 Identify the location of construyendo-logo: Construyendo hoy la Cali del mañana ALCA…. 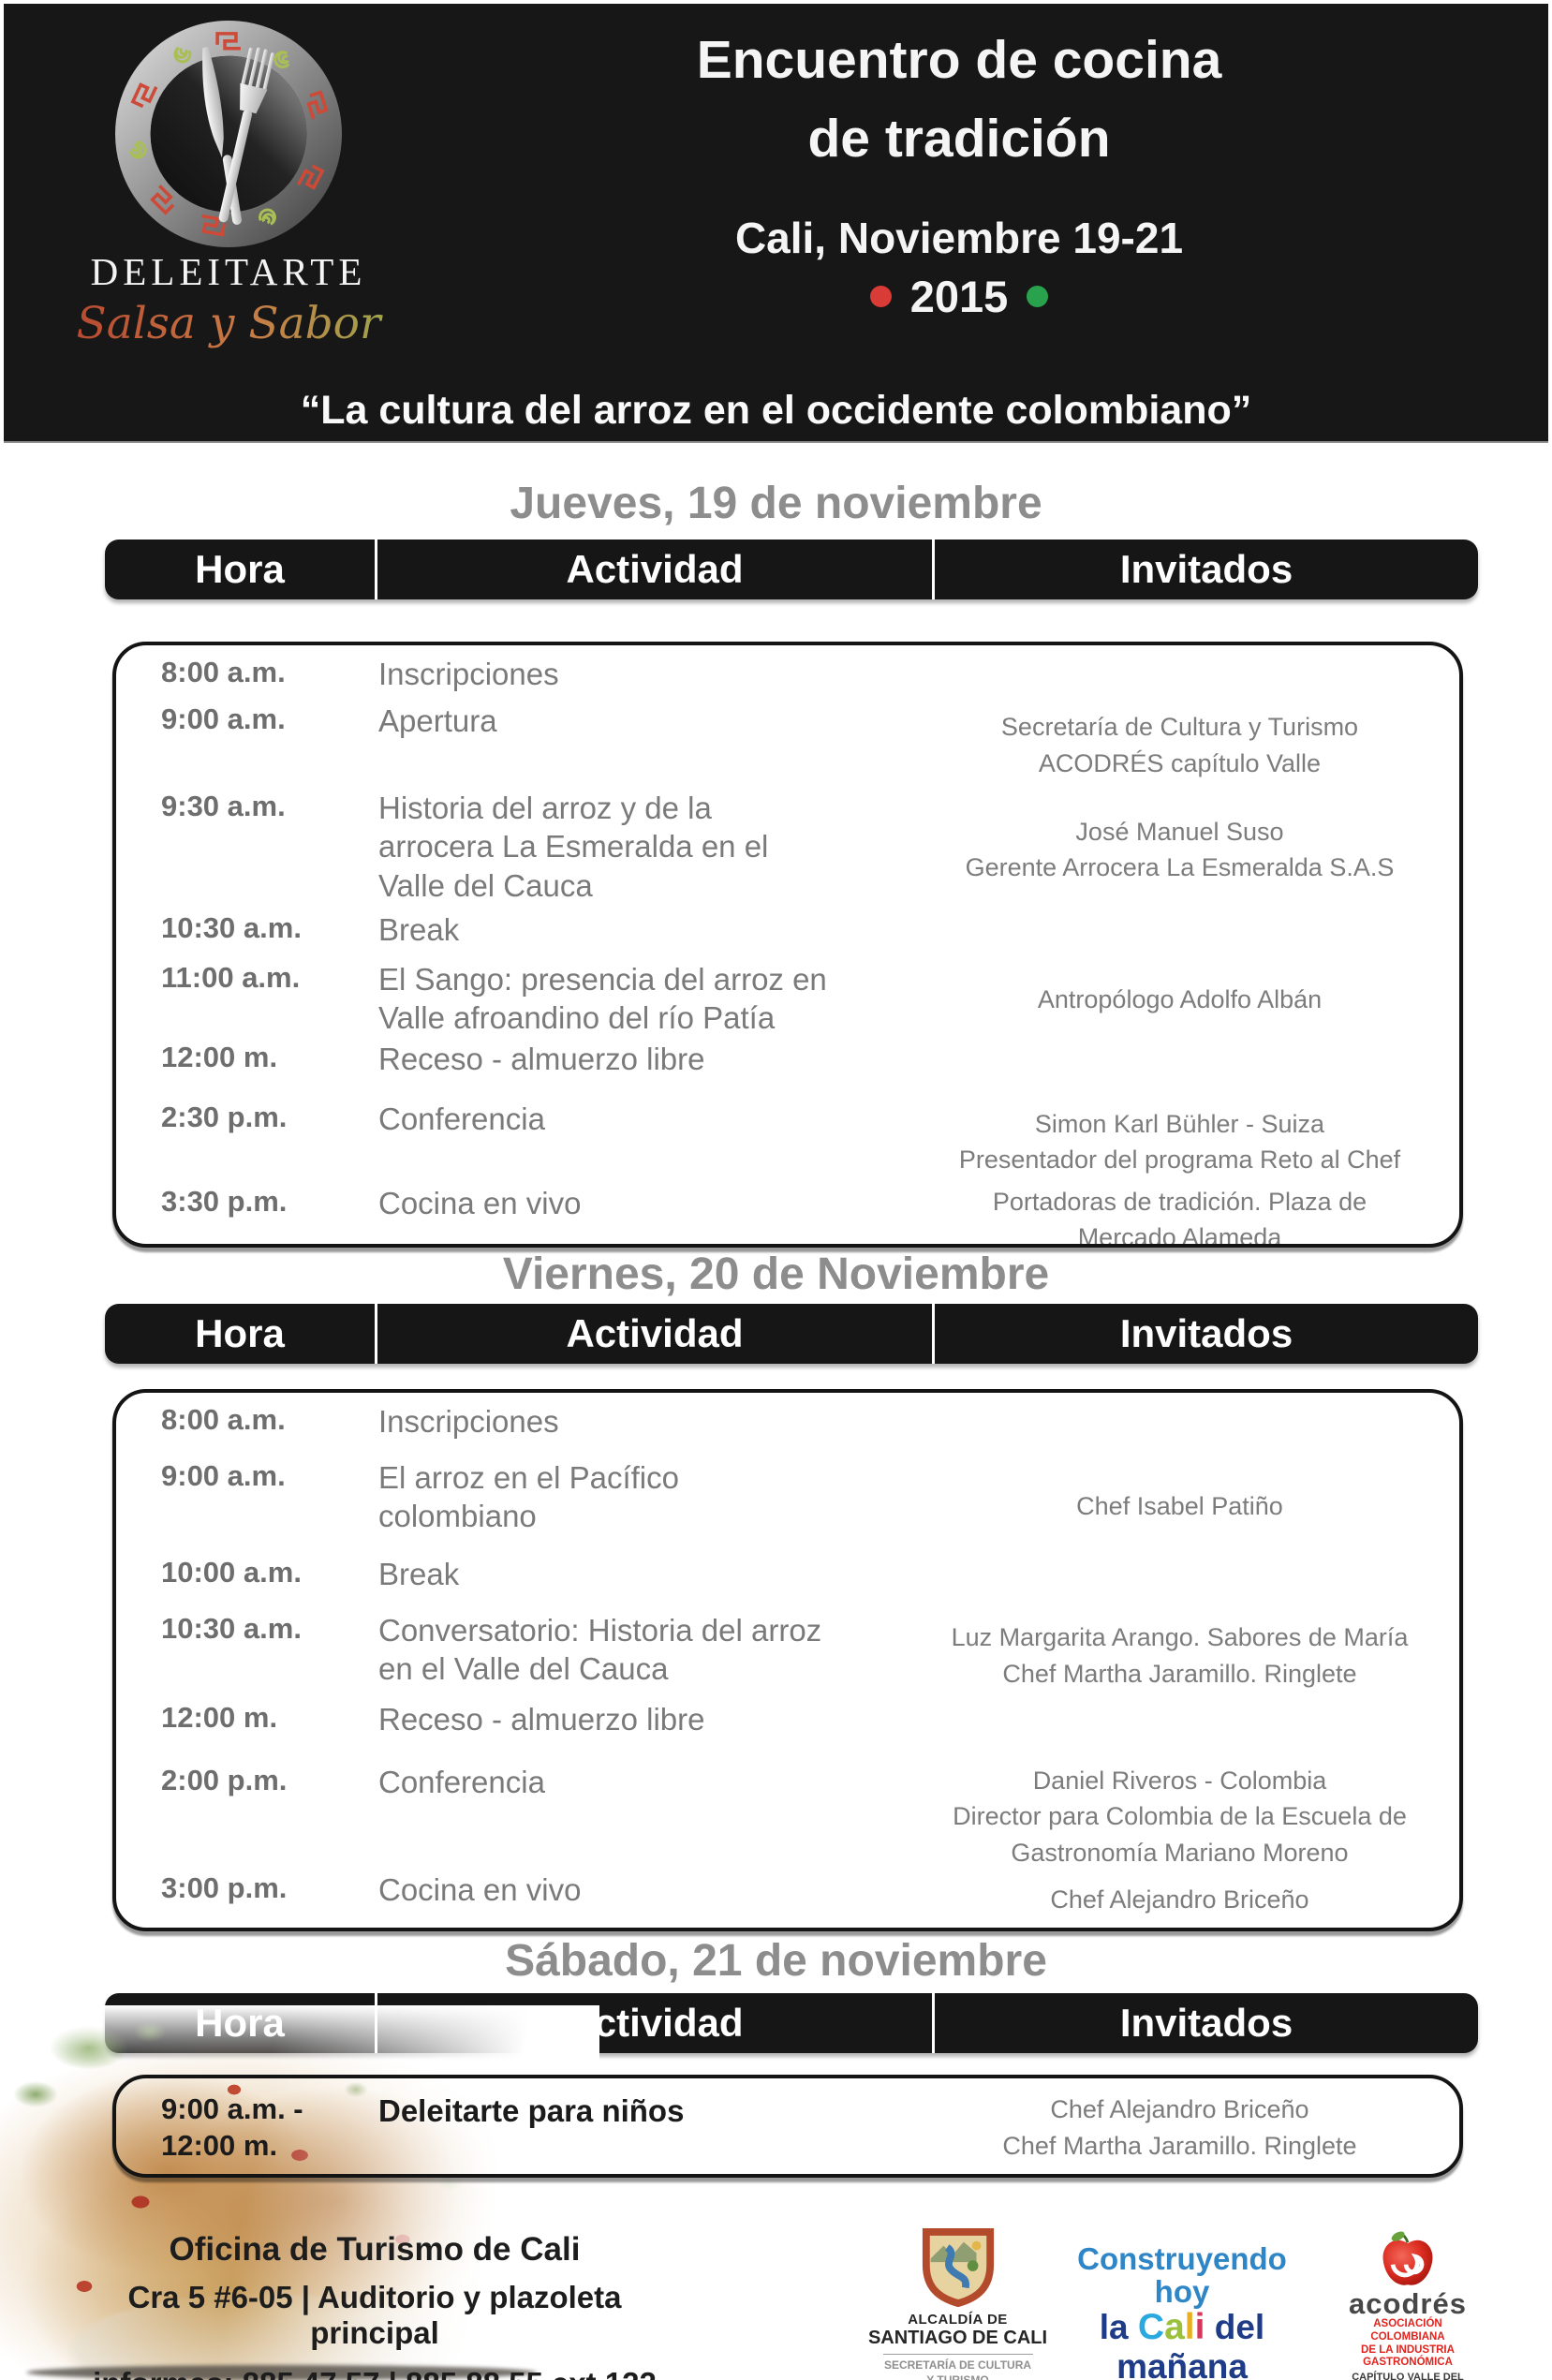
(1182, 2310).